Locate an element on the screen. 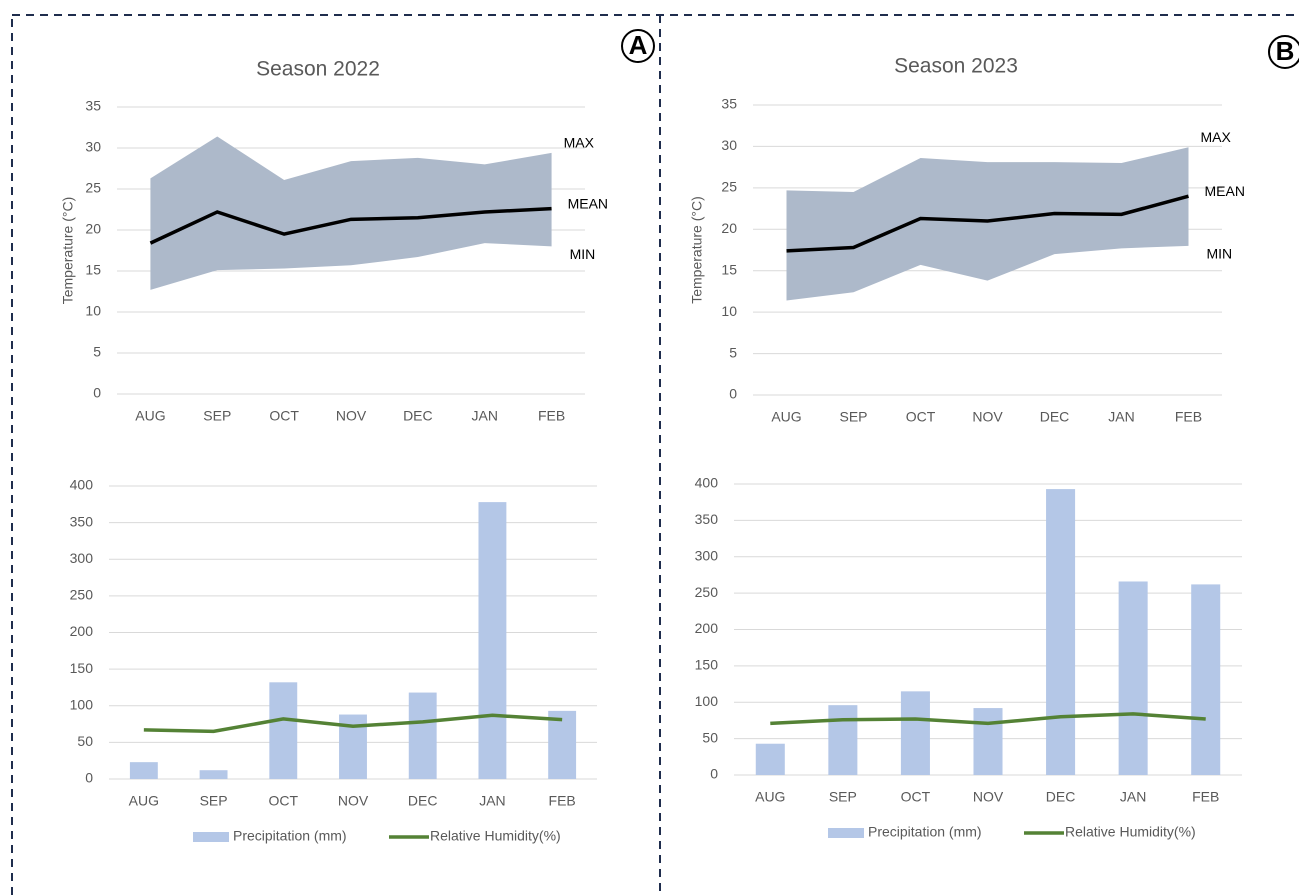 Image resolution: width=1299 pixels, height=896 pixels. y-axis-label: Temperature (°C) is located at coordinates (697, 250).